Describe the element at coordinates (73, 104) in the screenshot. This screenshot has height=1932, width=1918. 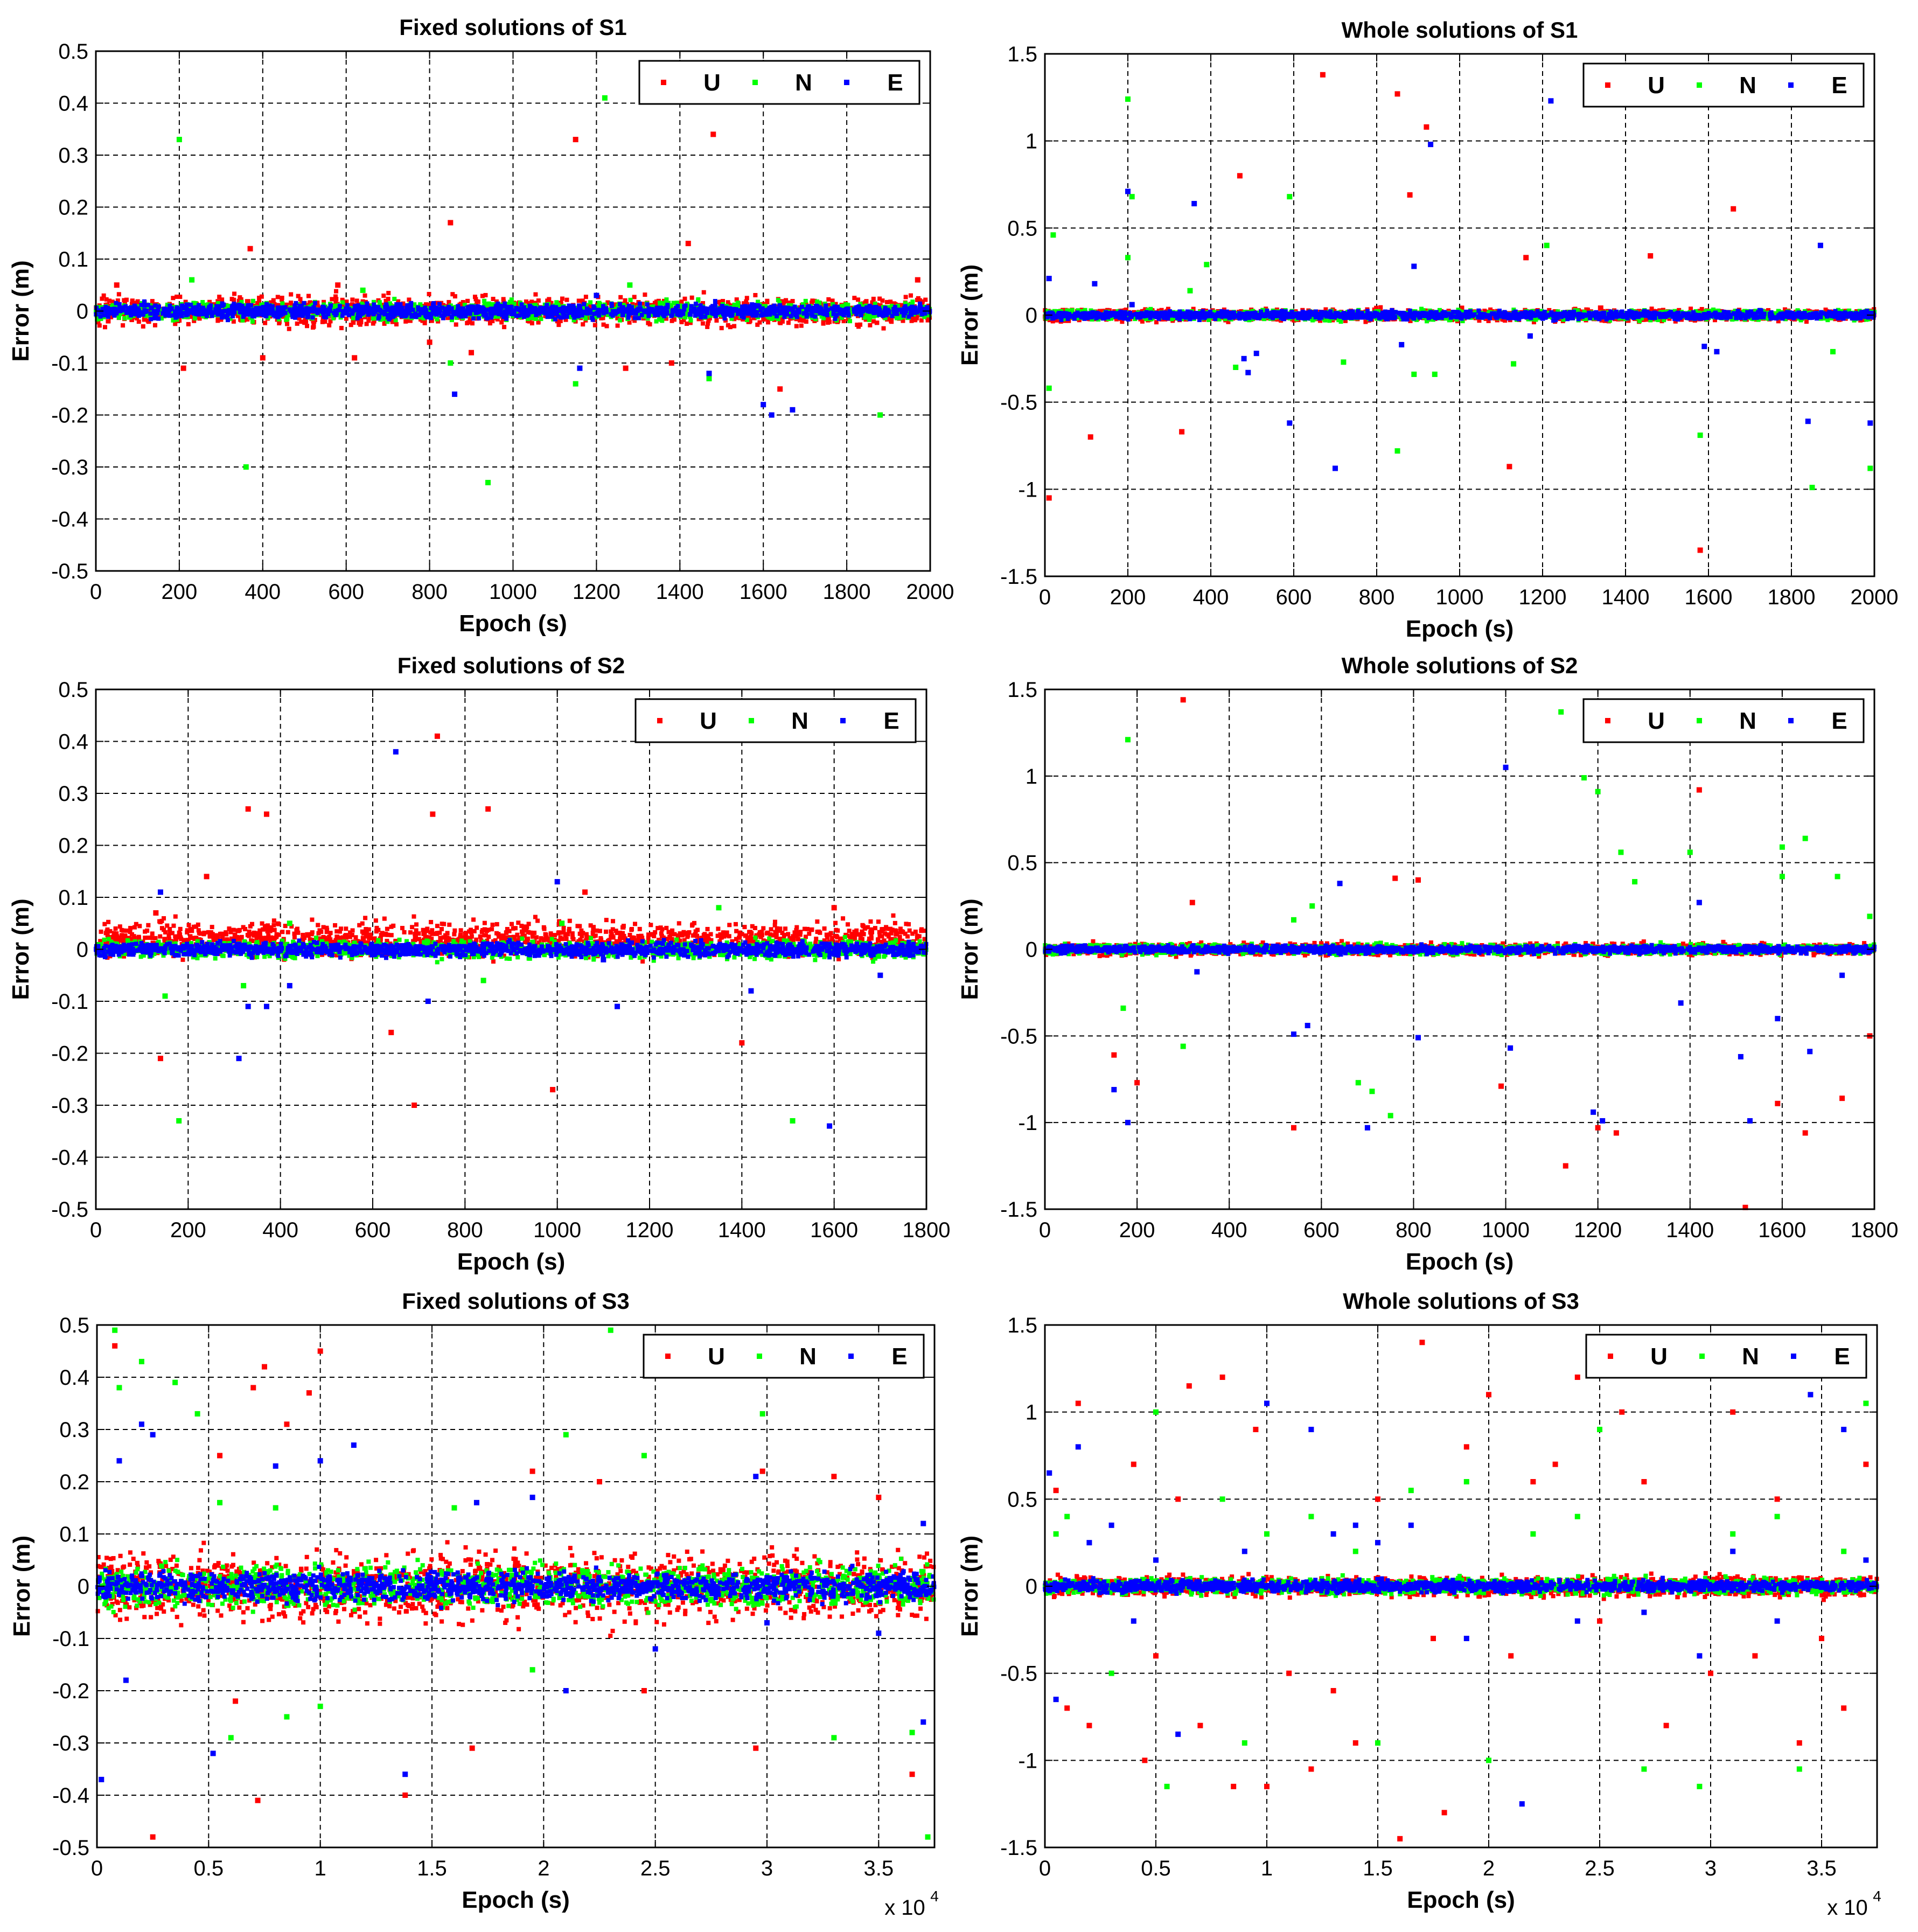
I see `y-tick-label: 0.4` at that location.